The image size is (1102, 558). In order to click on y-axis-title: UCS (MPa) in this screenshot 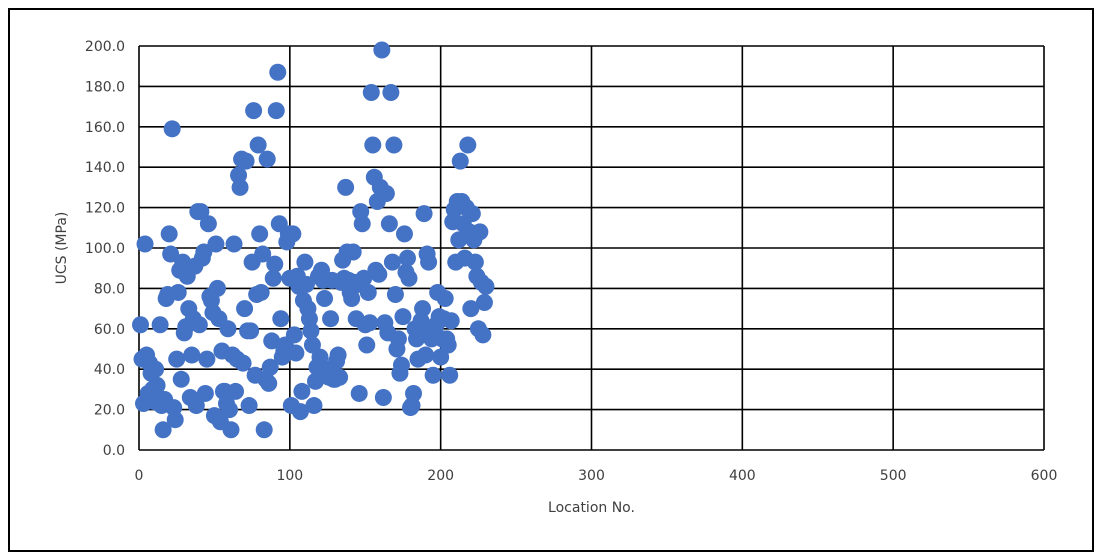, I will do `click(62, 248)`.